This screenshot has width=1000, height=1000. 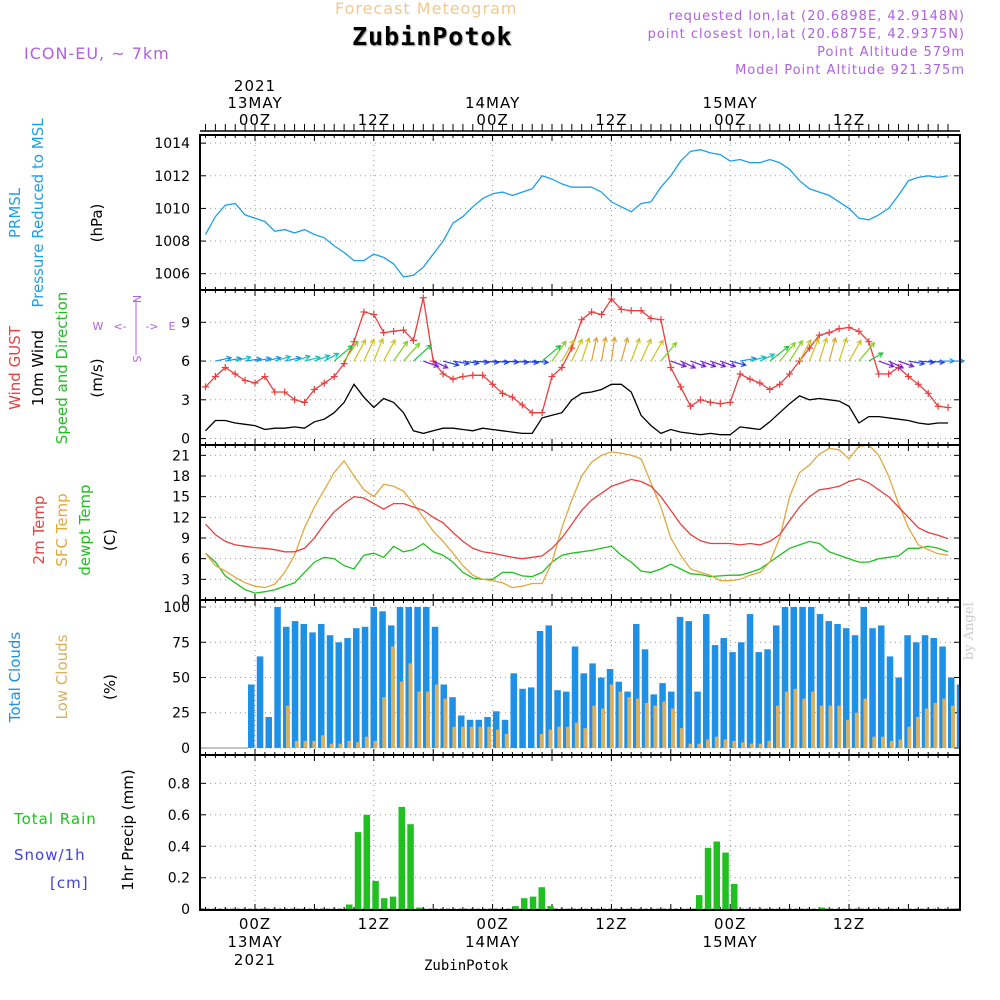 What do you see at coordinates (255, 120) in the screenshot?
I see `top-time-label: 00Z` at bounding box center [255, 120].